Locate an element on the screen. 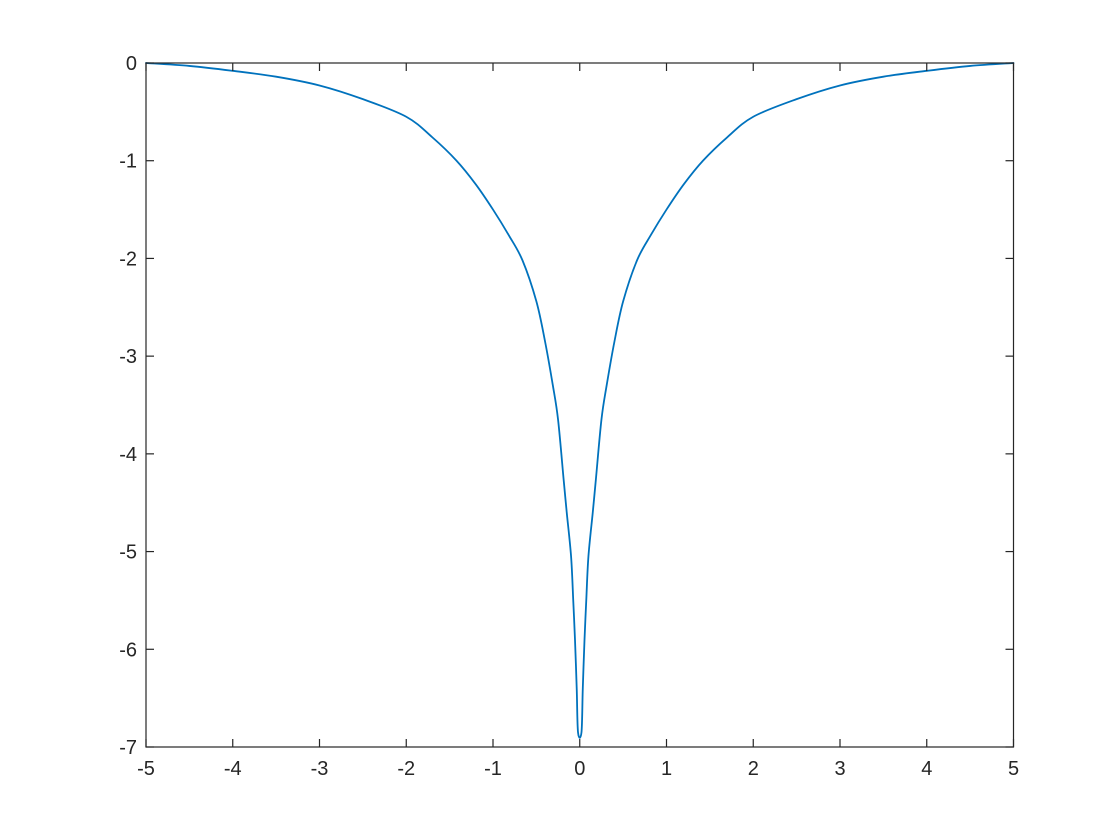  y-tick-label: -2 is located at coordinates (128, 259).